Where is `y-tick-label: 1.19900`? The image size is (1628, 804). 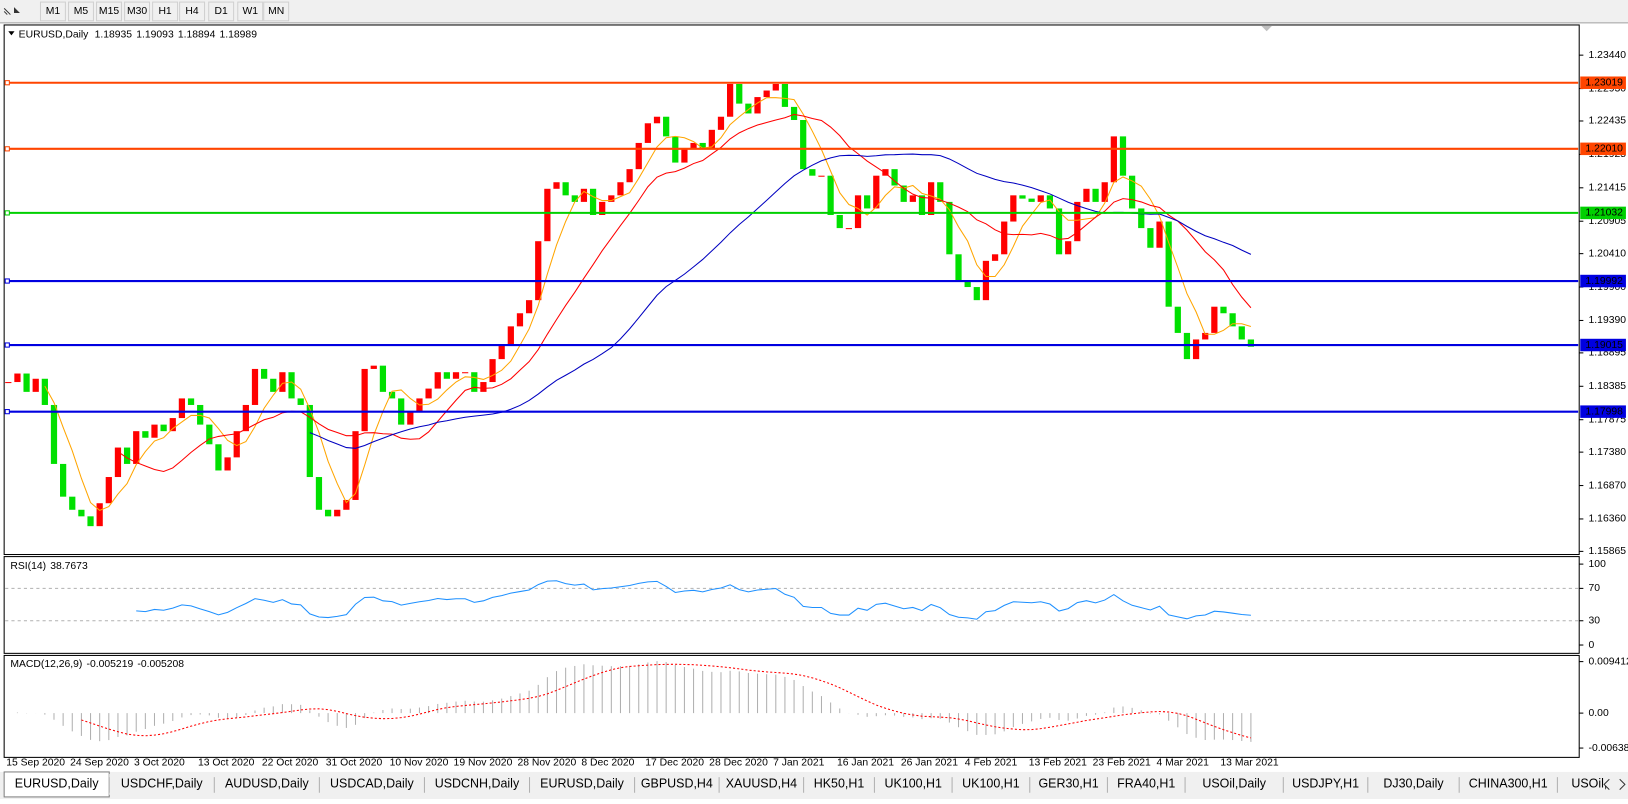 y-tick-label: 1.19900 is located at coordinates (1608, 287).